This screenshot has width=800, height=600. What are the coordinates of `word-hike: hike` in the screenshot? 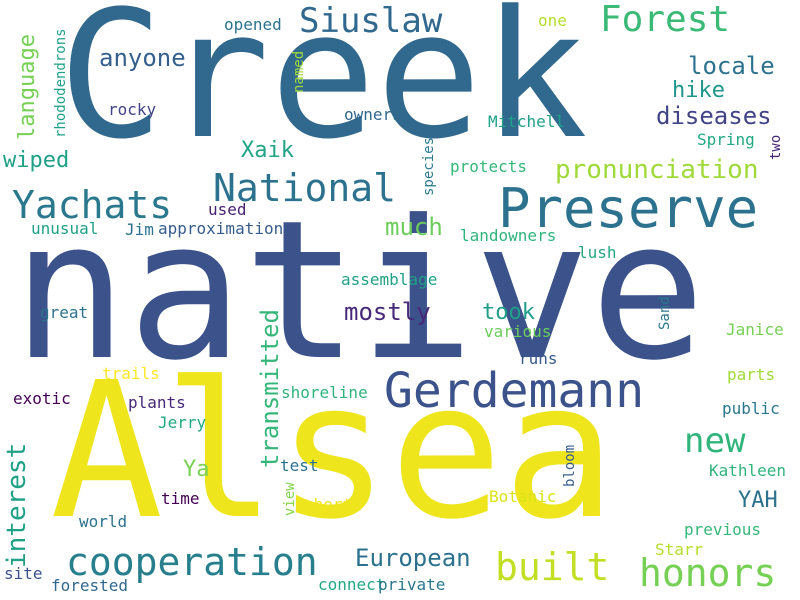 It's located at (698, 90).